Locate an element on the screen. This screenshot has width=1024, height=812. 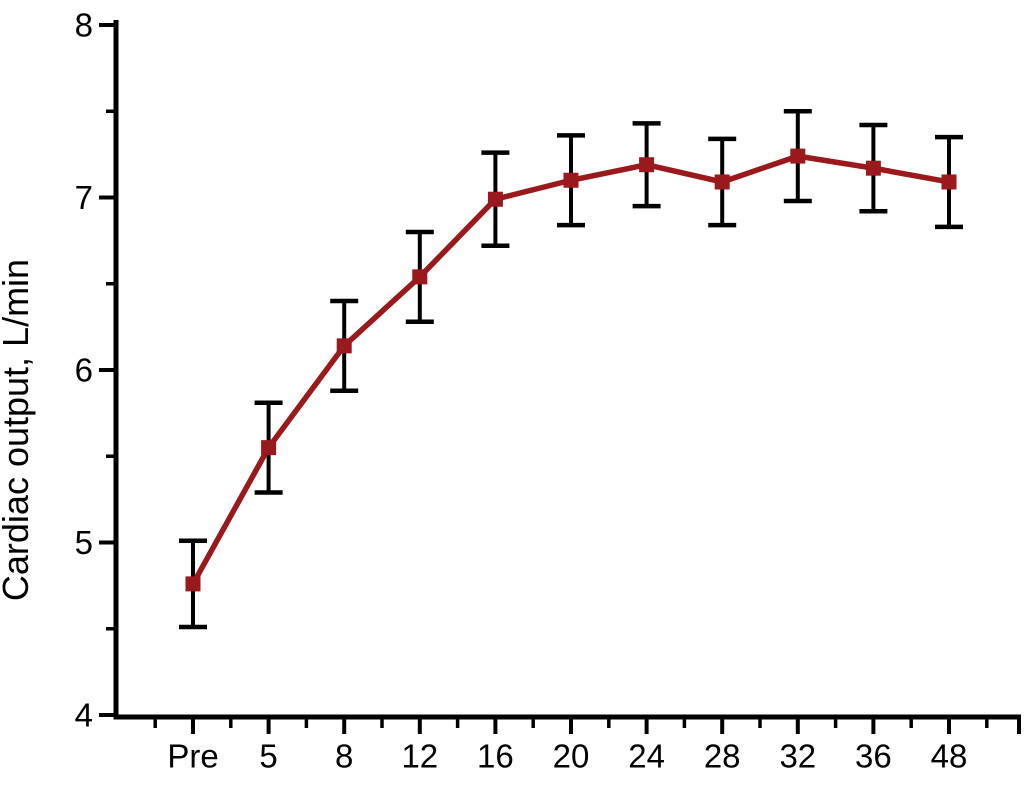
x-tick-label: 5 is located at coordinates (268, 756).